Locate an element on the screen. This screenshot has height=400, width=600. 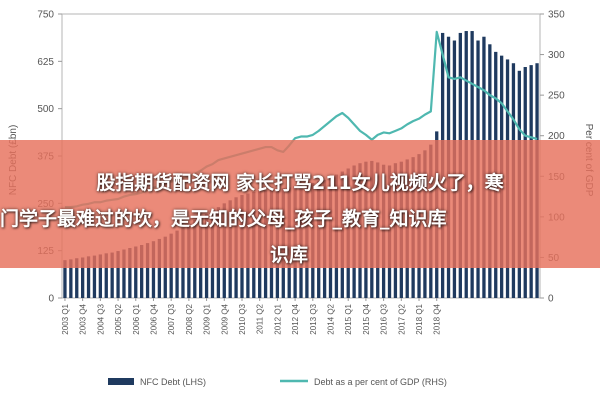
x-tick-label: 2003 Q4 is located at coordinates (83, 318).